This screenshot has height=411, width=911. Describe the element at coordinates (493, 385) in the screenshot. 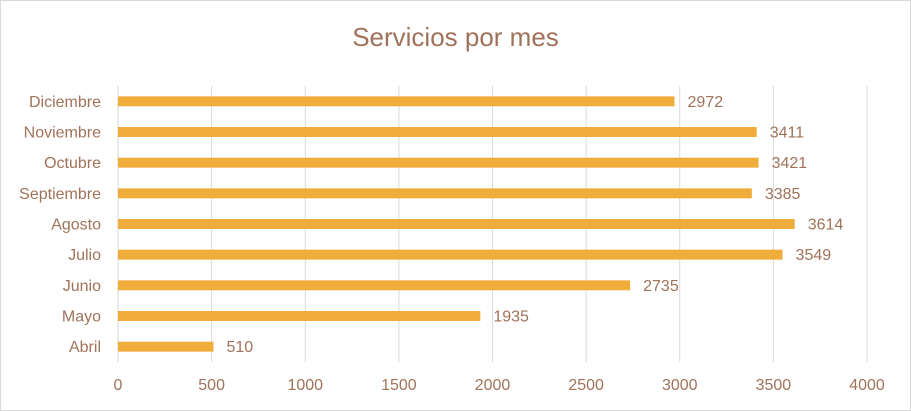

I see `x-tick-label: 2000` at that location.